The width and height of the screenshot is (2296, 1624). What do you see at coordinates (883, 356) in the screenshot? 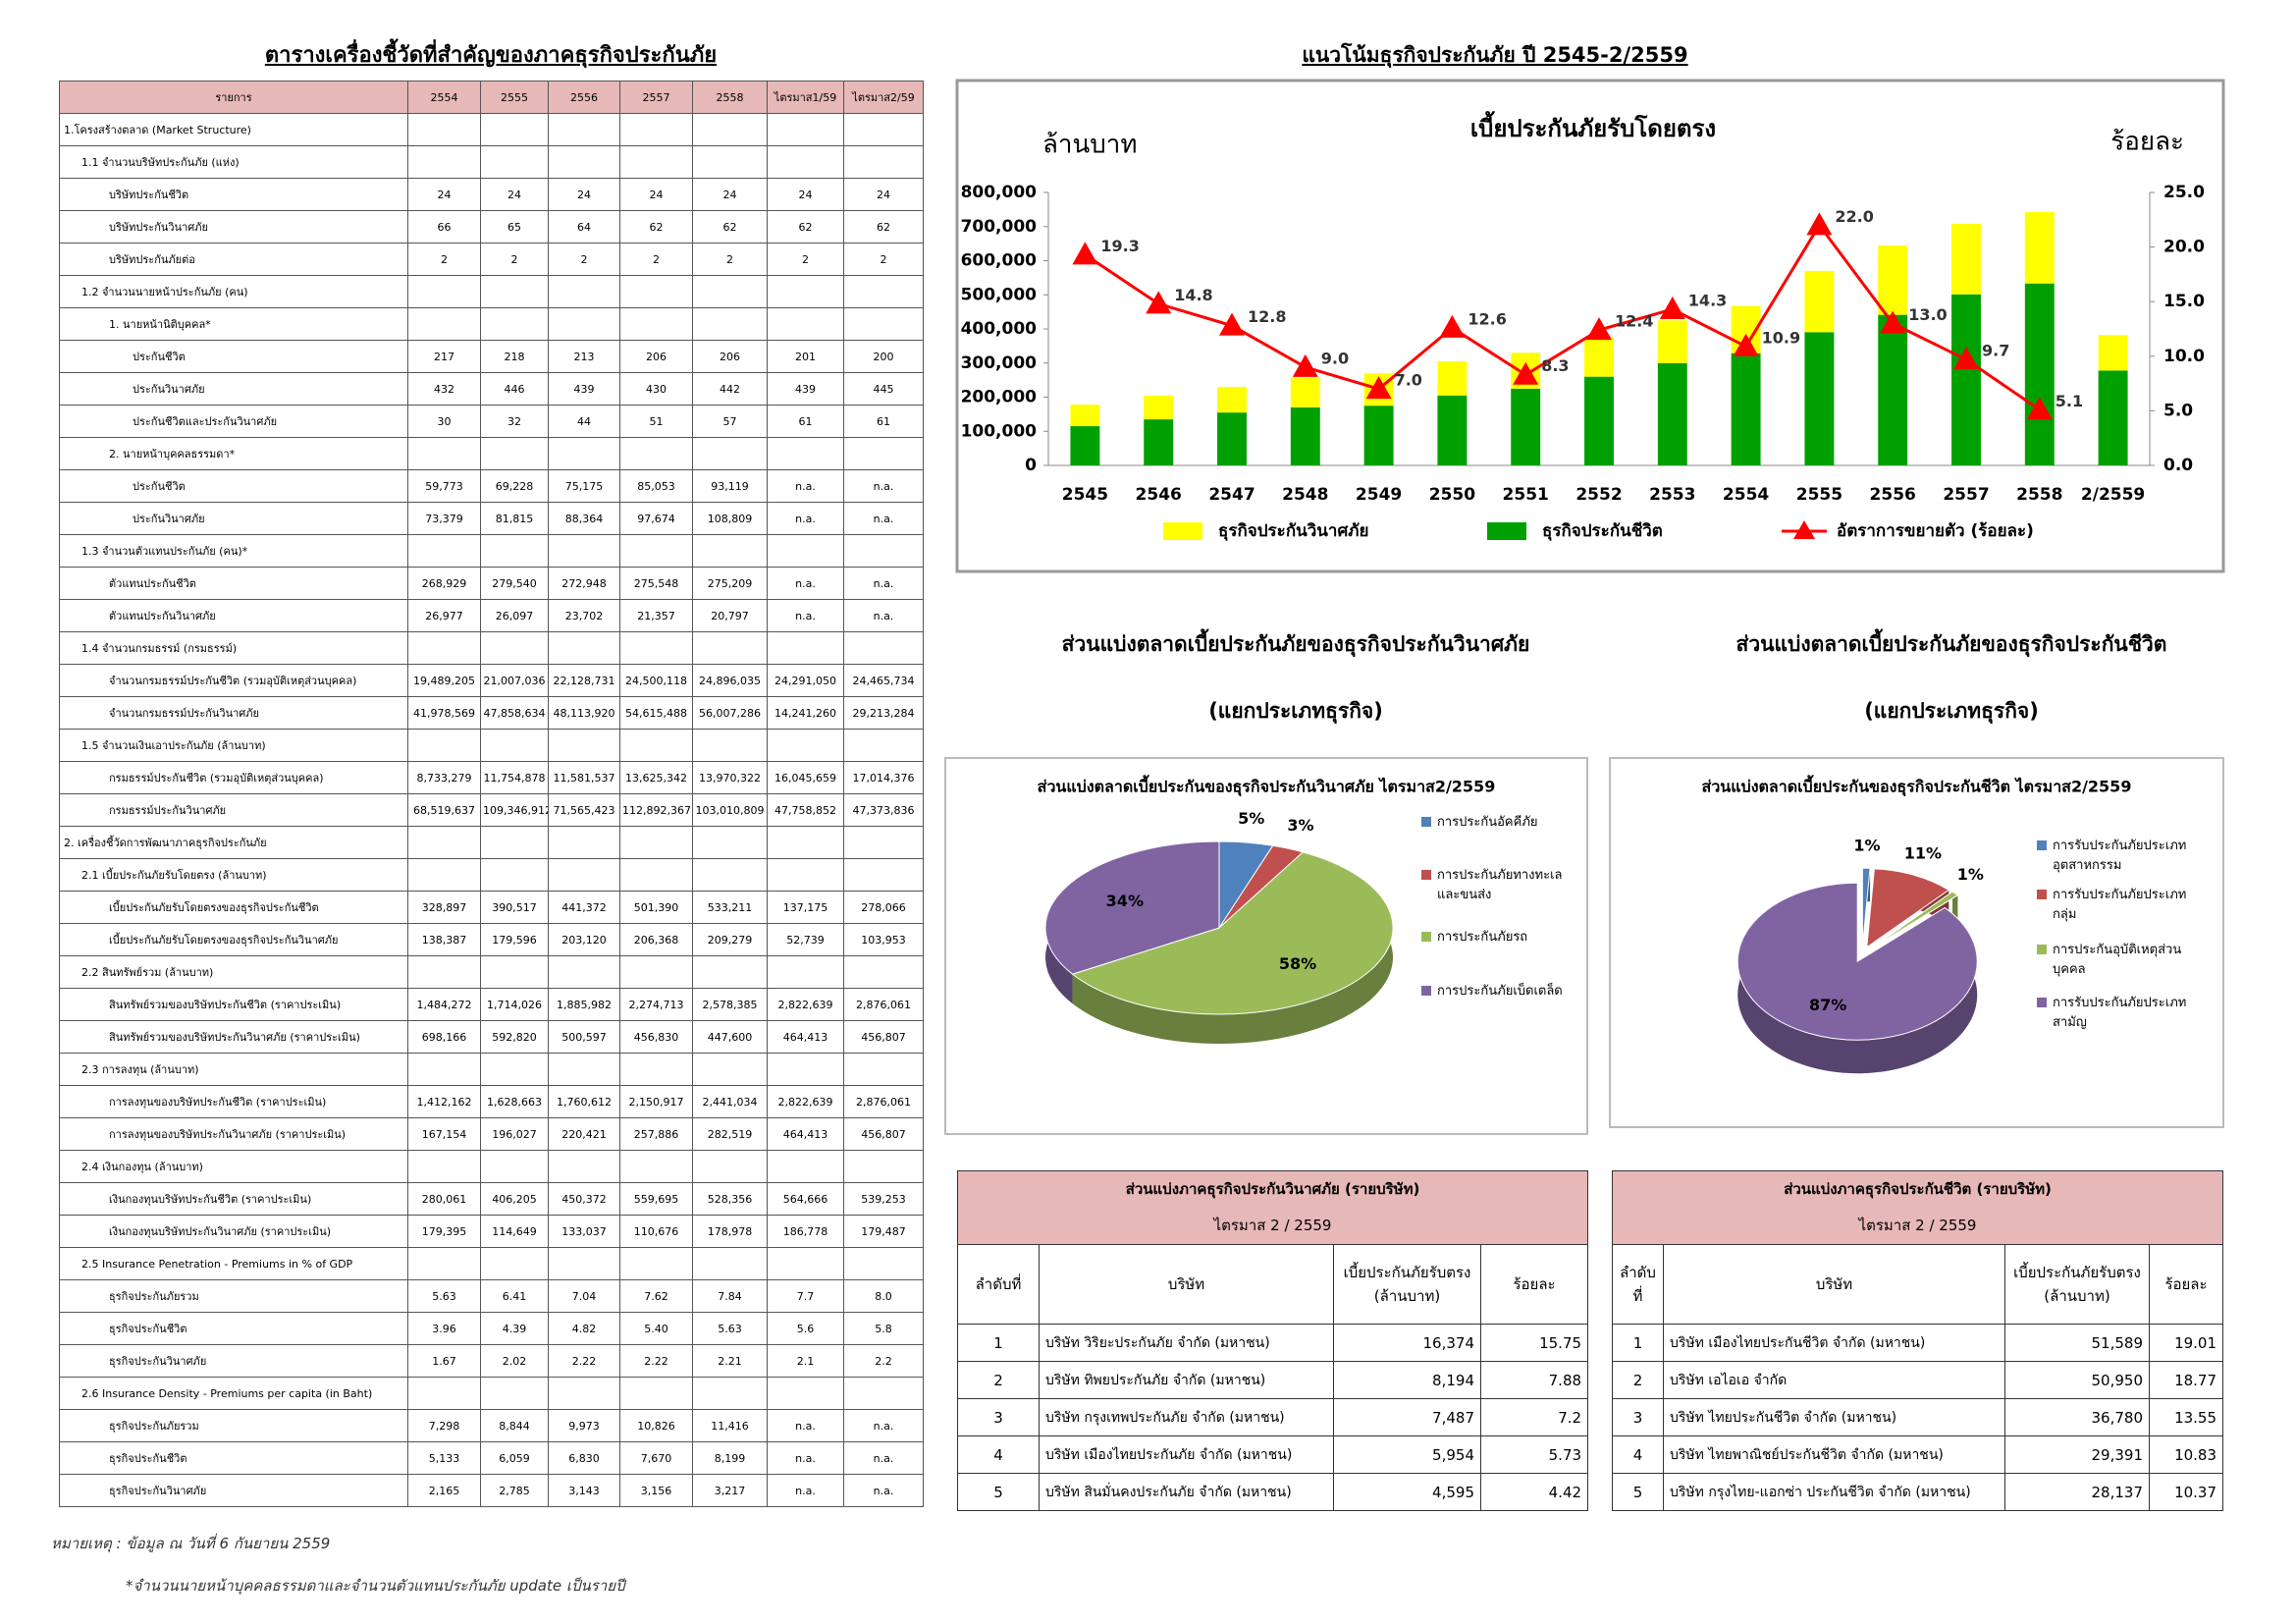
I see `cell: 200` at bounding box center [883, 356].